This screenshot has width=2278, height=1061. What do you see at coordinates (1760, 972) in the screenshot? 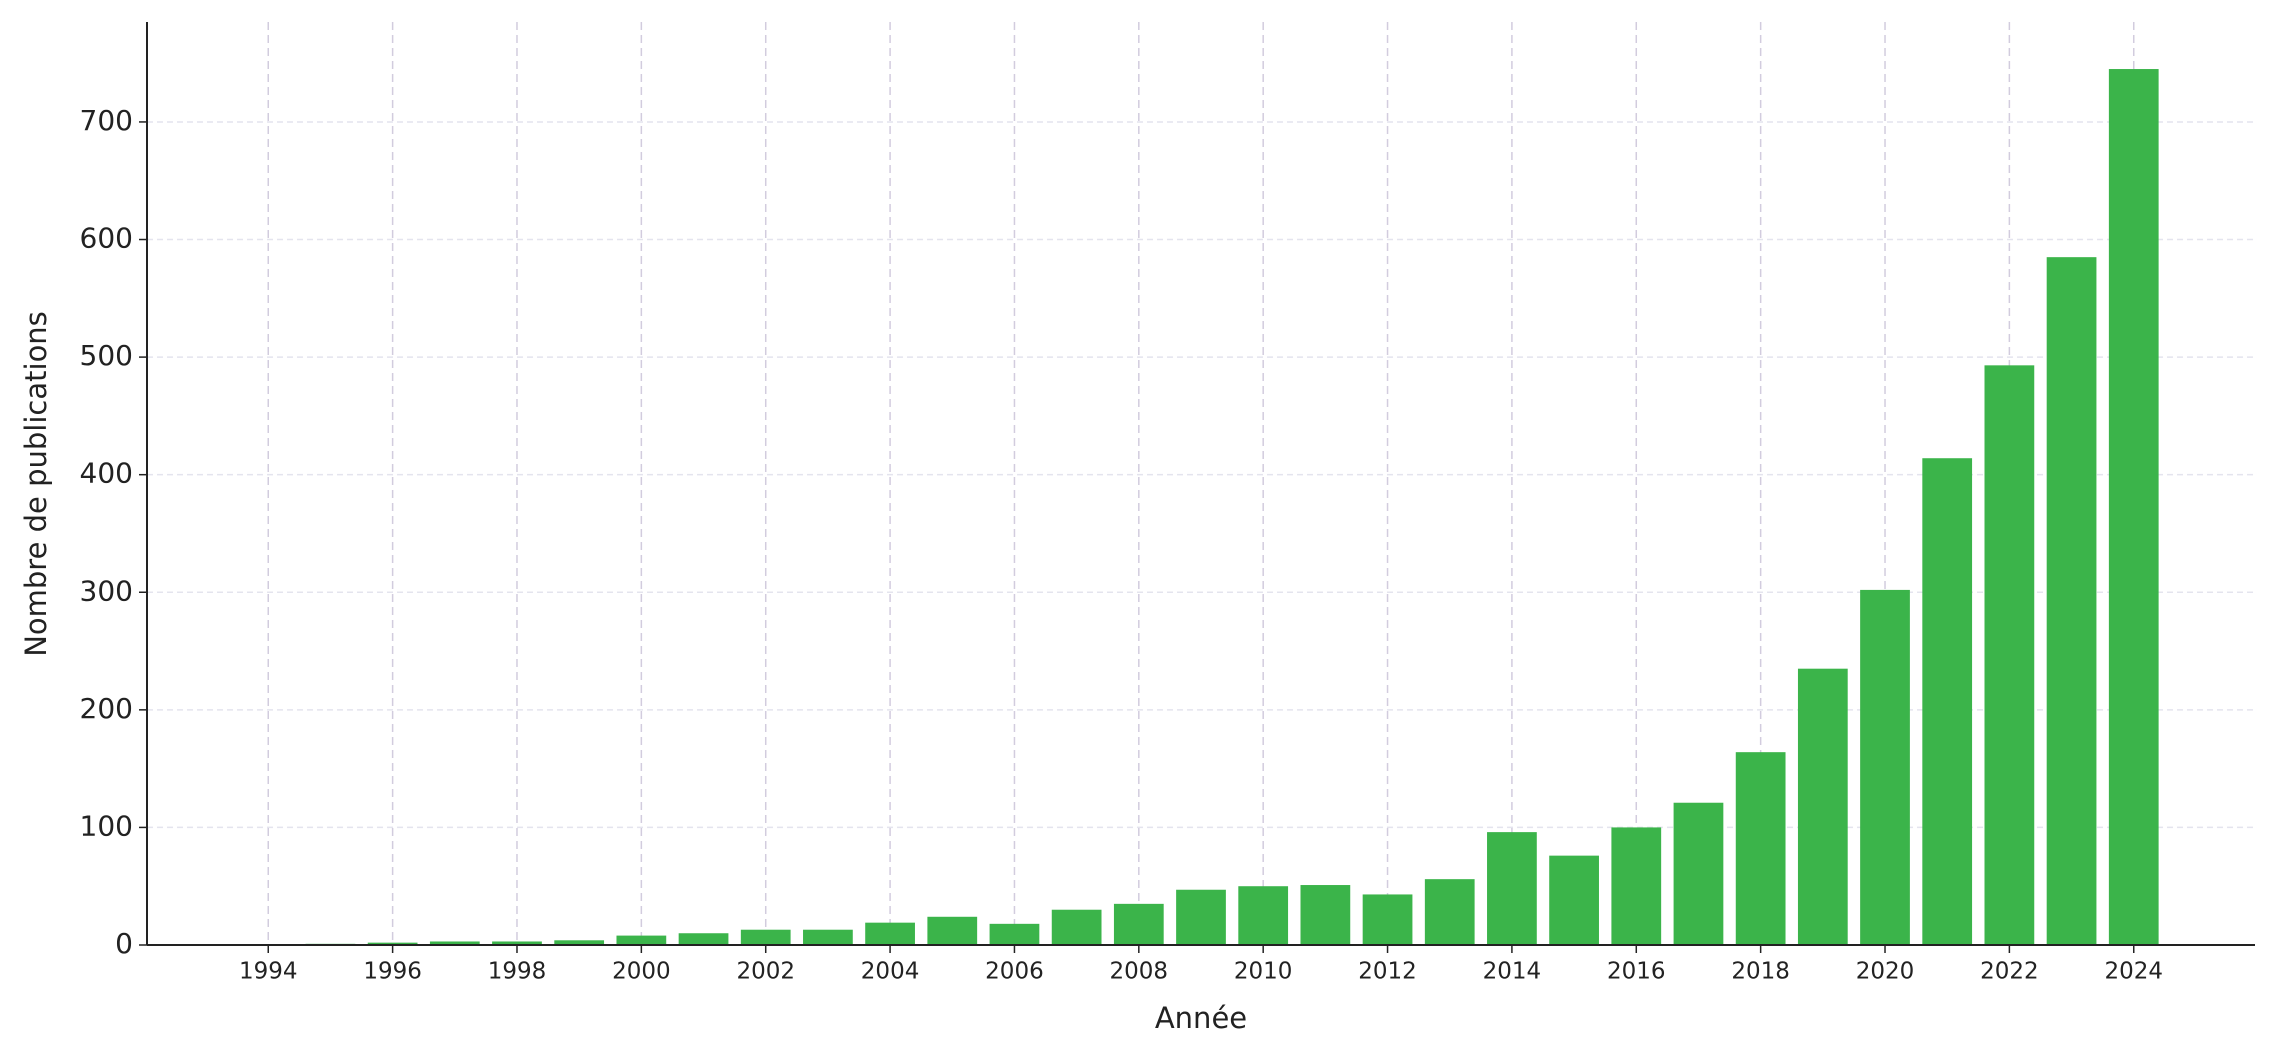
I see `x-tick-label: 2018` at bounding box center [1760, 972].